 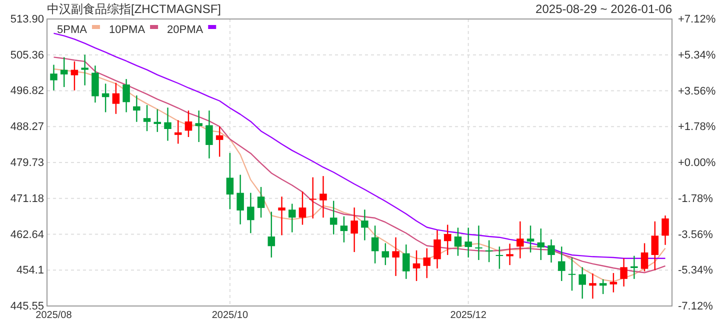 I want to click on y-tick-label: 479.73, so click(x=27, y=163).